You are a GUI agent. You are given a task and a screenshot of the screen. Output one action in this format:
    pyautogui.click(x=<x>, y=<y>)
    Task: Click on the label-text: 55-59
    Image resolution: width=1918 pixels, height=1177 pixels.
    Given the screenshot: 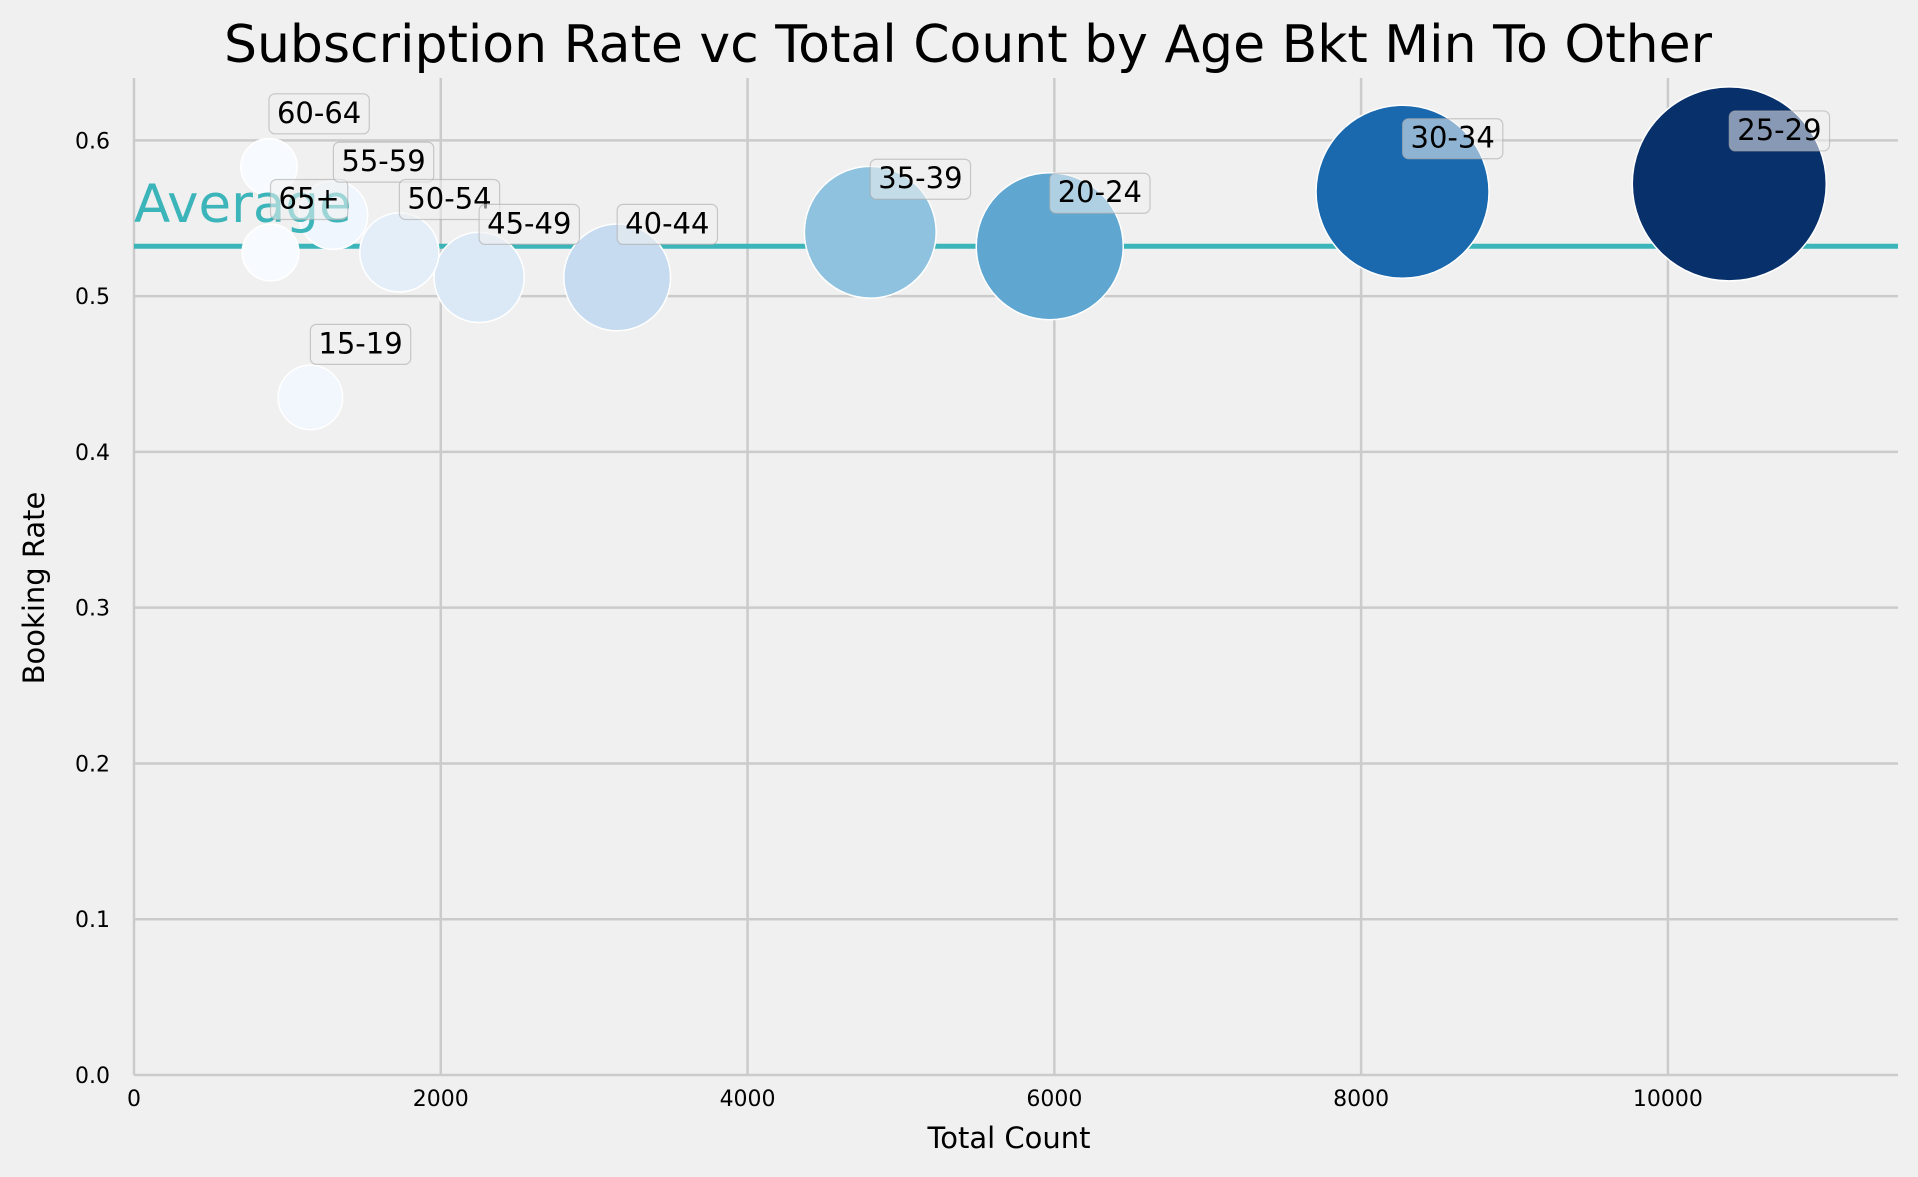 What is the action you would take?
    pyautogui.click(x=383, y=161)
    